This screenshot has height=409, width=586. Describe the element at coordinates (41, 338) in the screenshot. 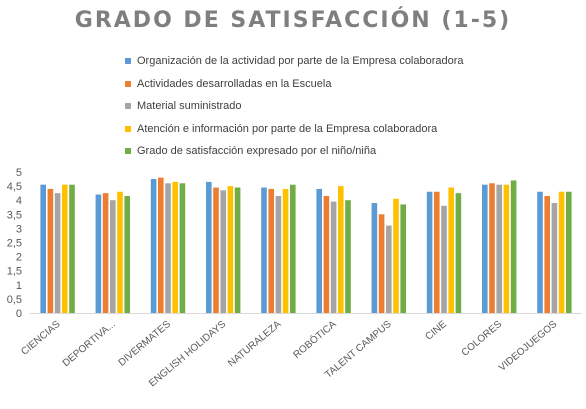

I see `x-category-label: CIENCIAS` at that location.